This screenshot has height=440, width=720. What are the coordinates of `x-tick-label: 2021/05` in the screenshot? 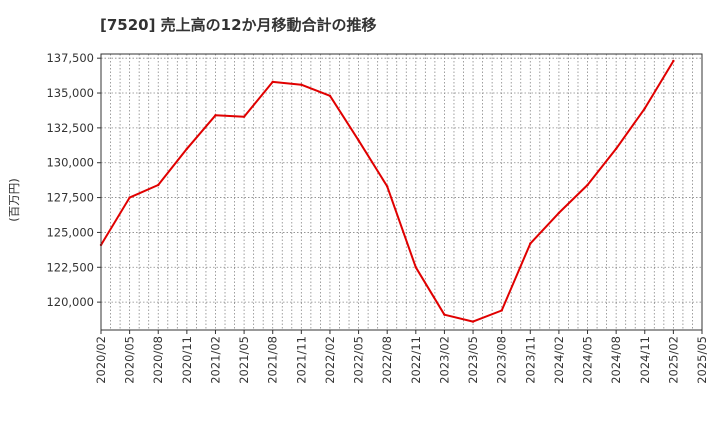 It's located at (244, 360).